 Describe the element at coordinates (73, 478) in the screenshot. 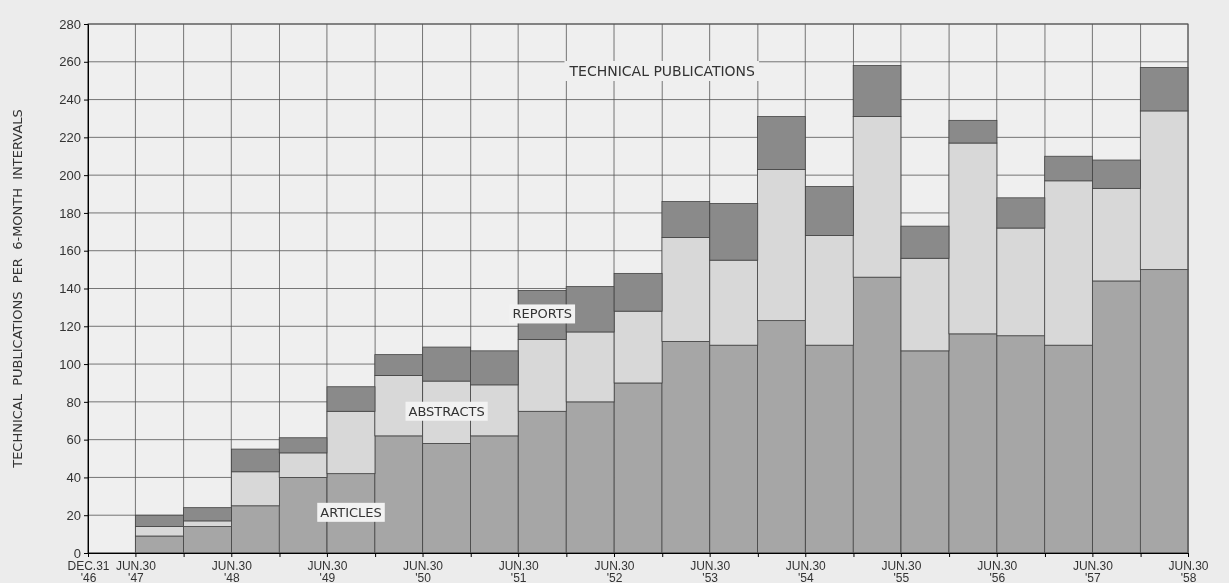

I see `y-tick-label: 40` at that location.